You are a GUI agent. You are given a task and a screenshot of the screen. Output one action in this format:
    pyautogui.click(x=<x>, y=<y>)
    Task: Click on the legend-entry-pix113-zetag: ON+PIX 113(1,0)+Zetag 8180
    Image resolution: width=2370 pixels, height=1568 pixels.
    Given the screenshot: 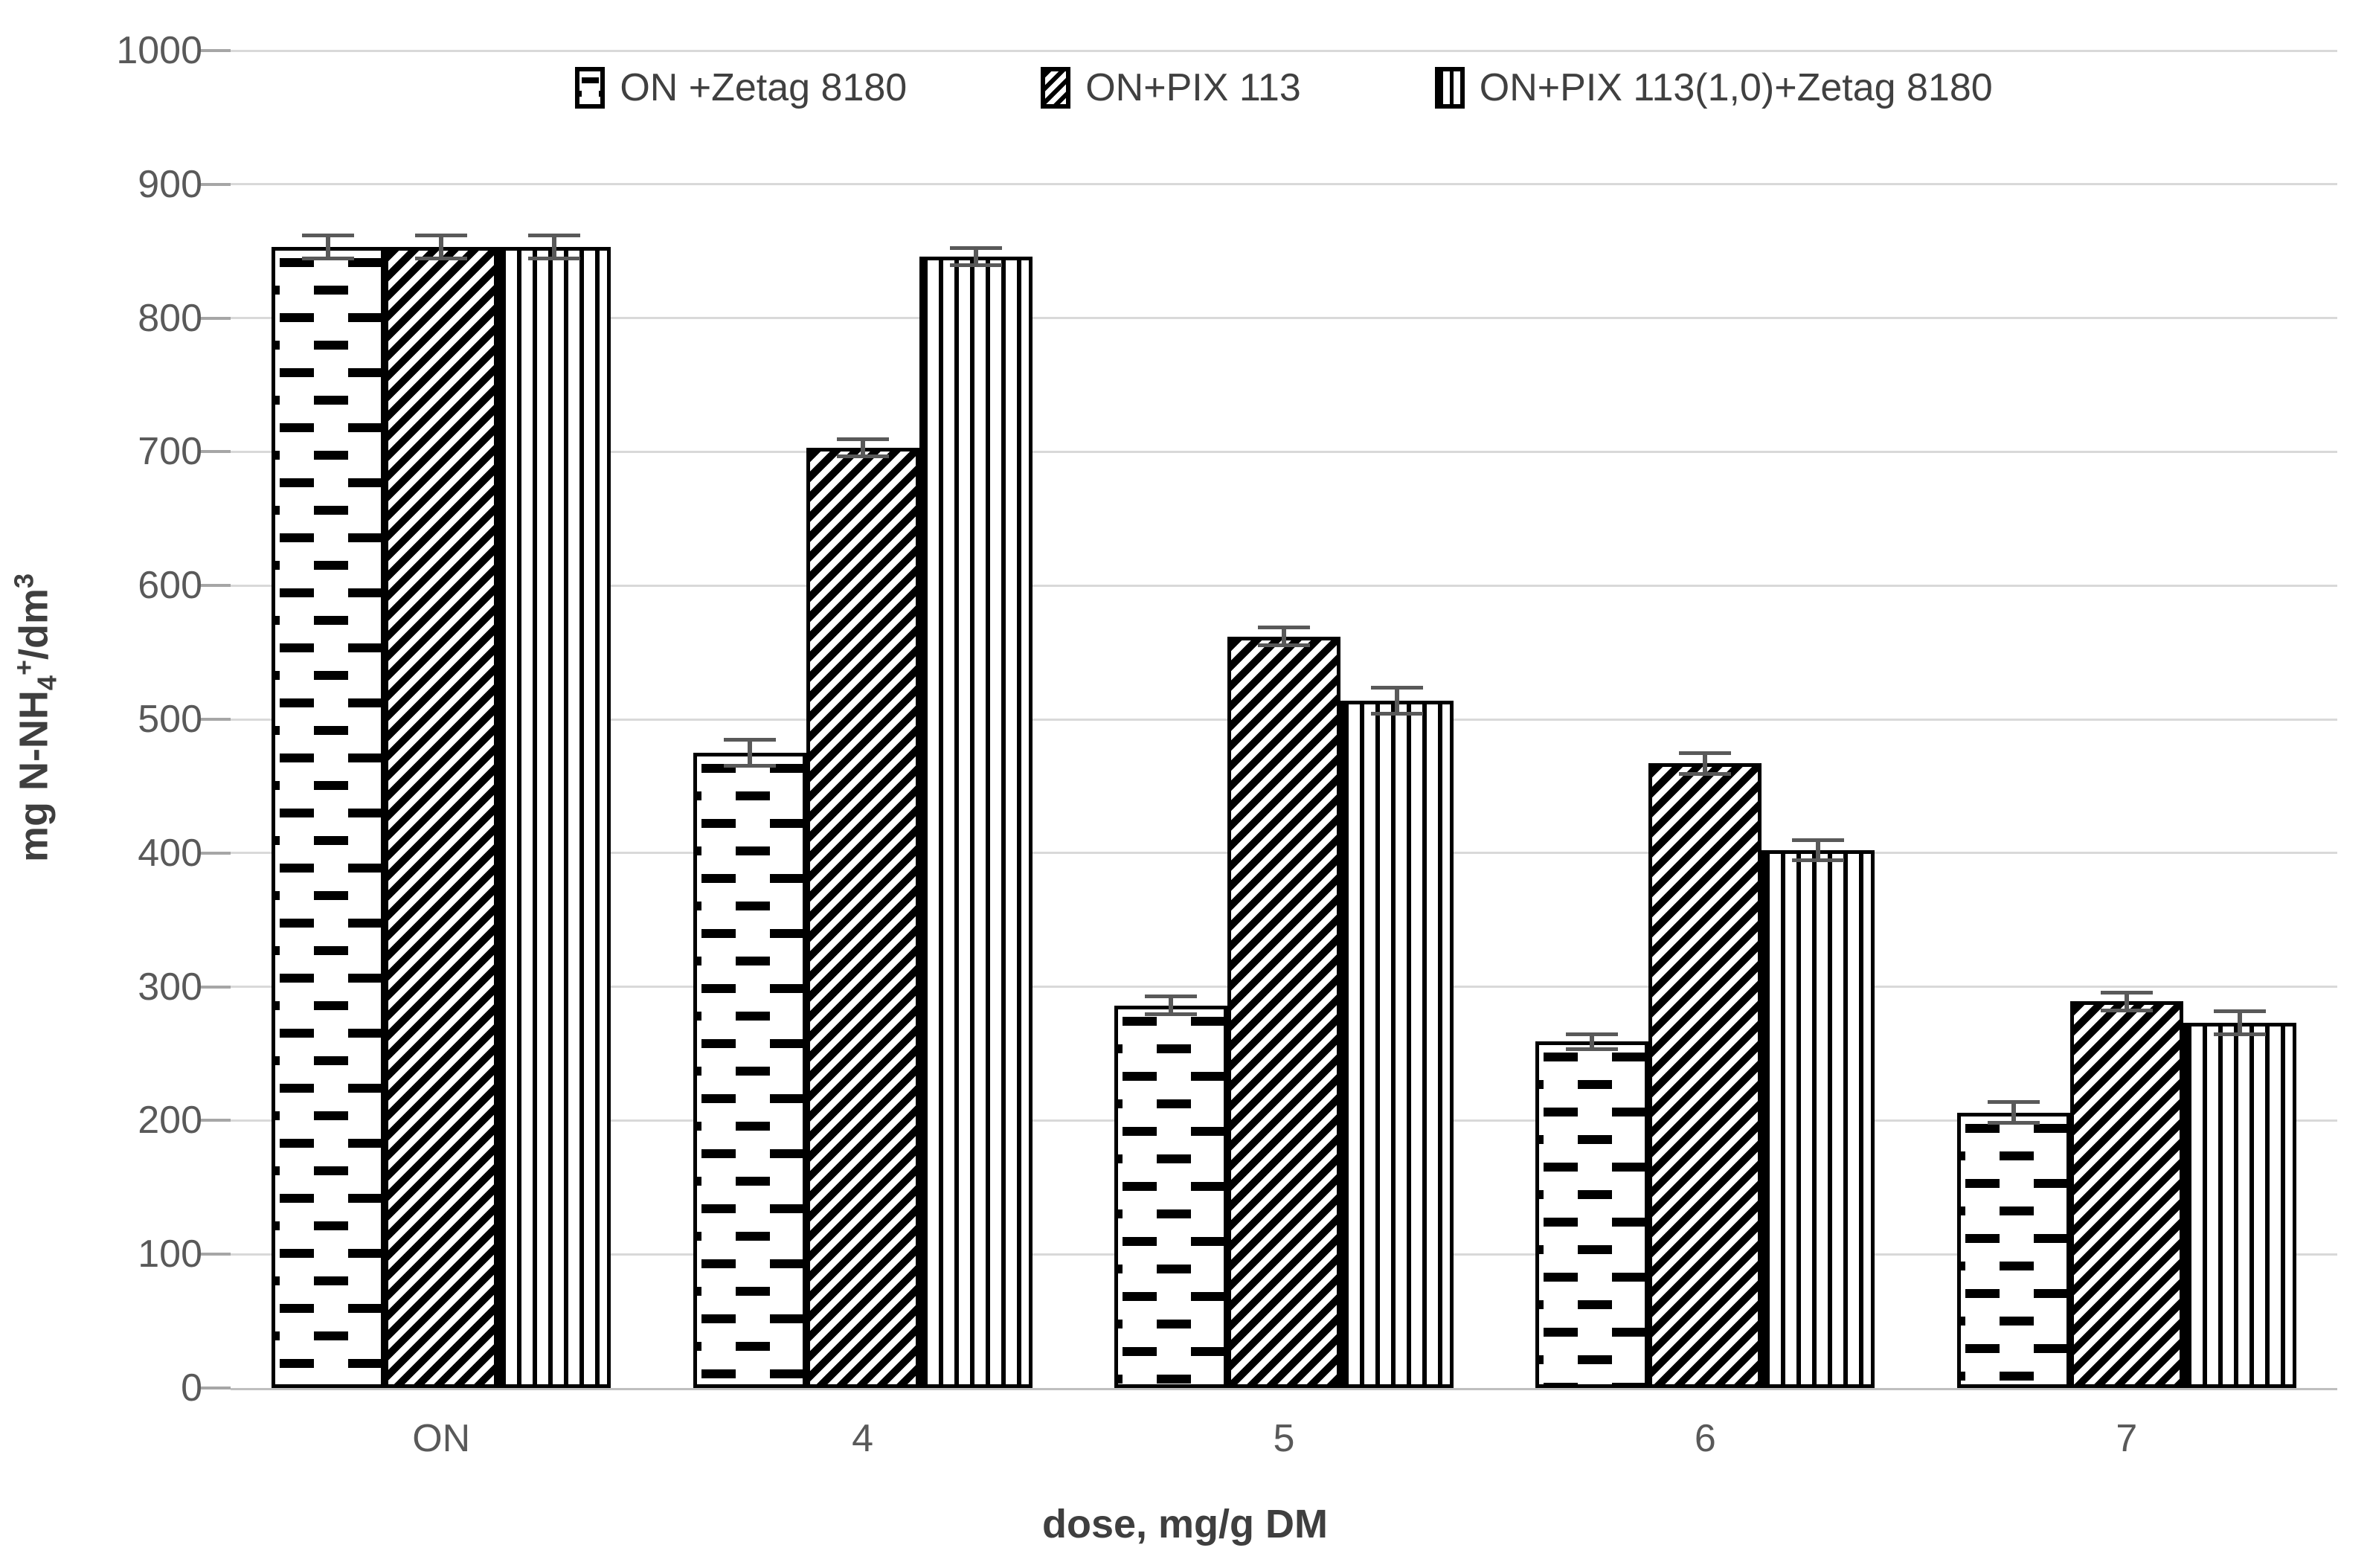 What is the action you would take?
    pyautogui.click(x=1713, y=87)
    